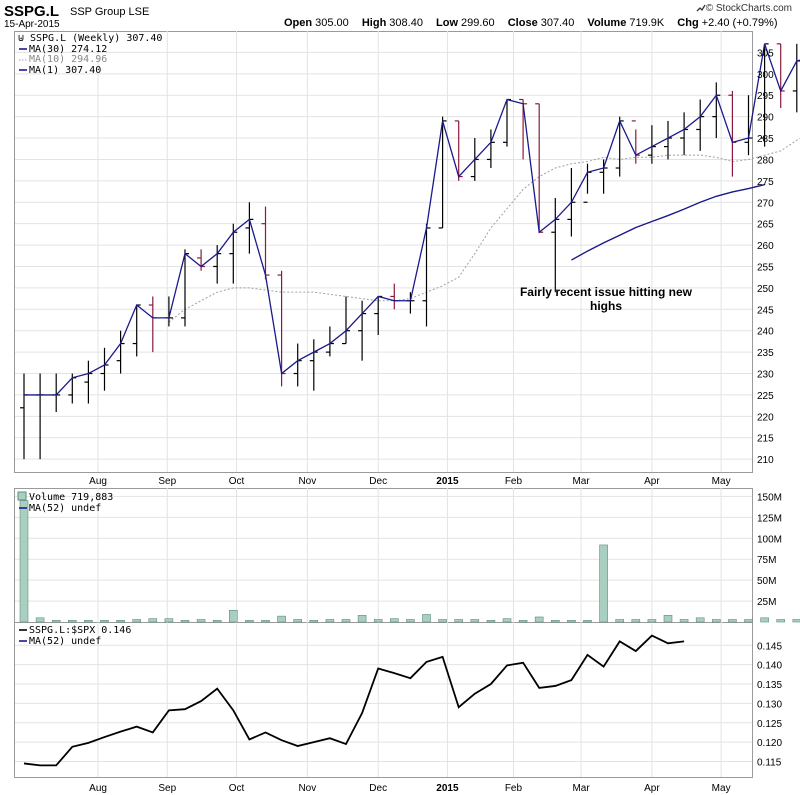 The width and height of the screenshot is (800, 795). What do you see at coordinates (765, 139) in the screenshot?
I see `price-y-tick-label: 285` at bounding box center [765, 139].